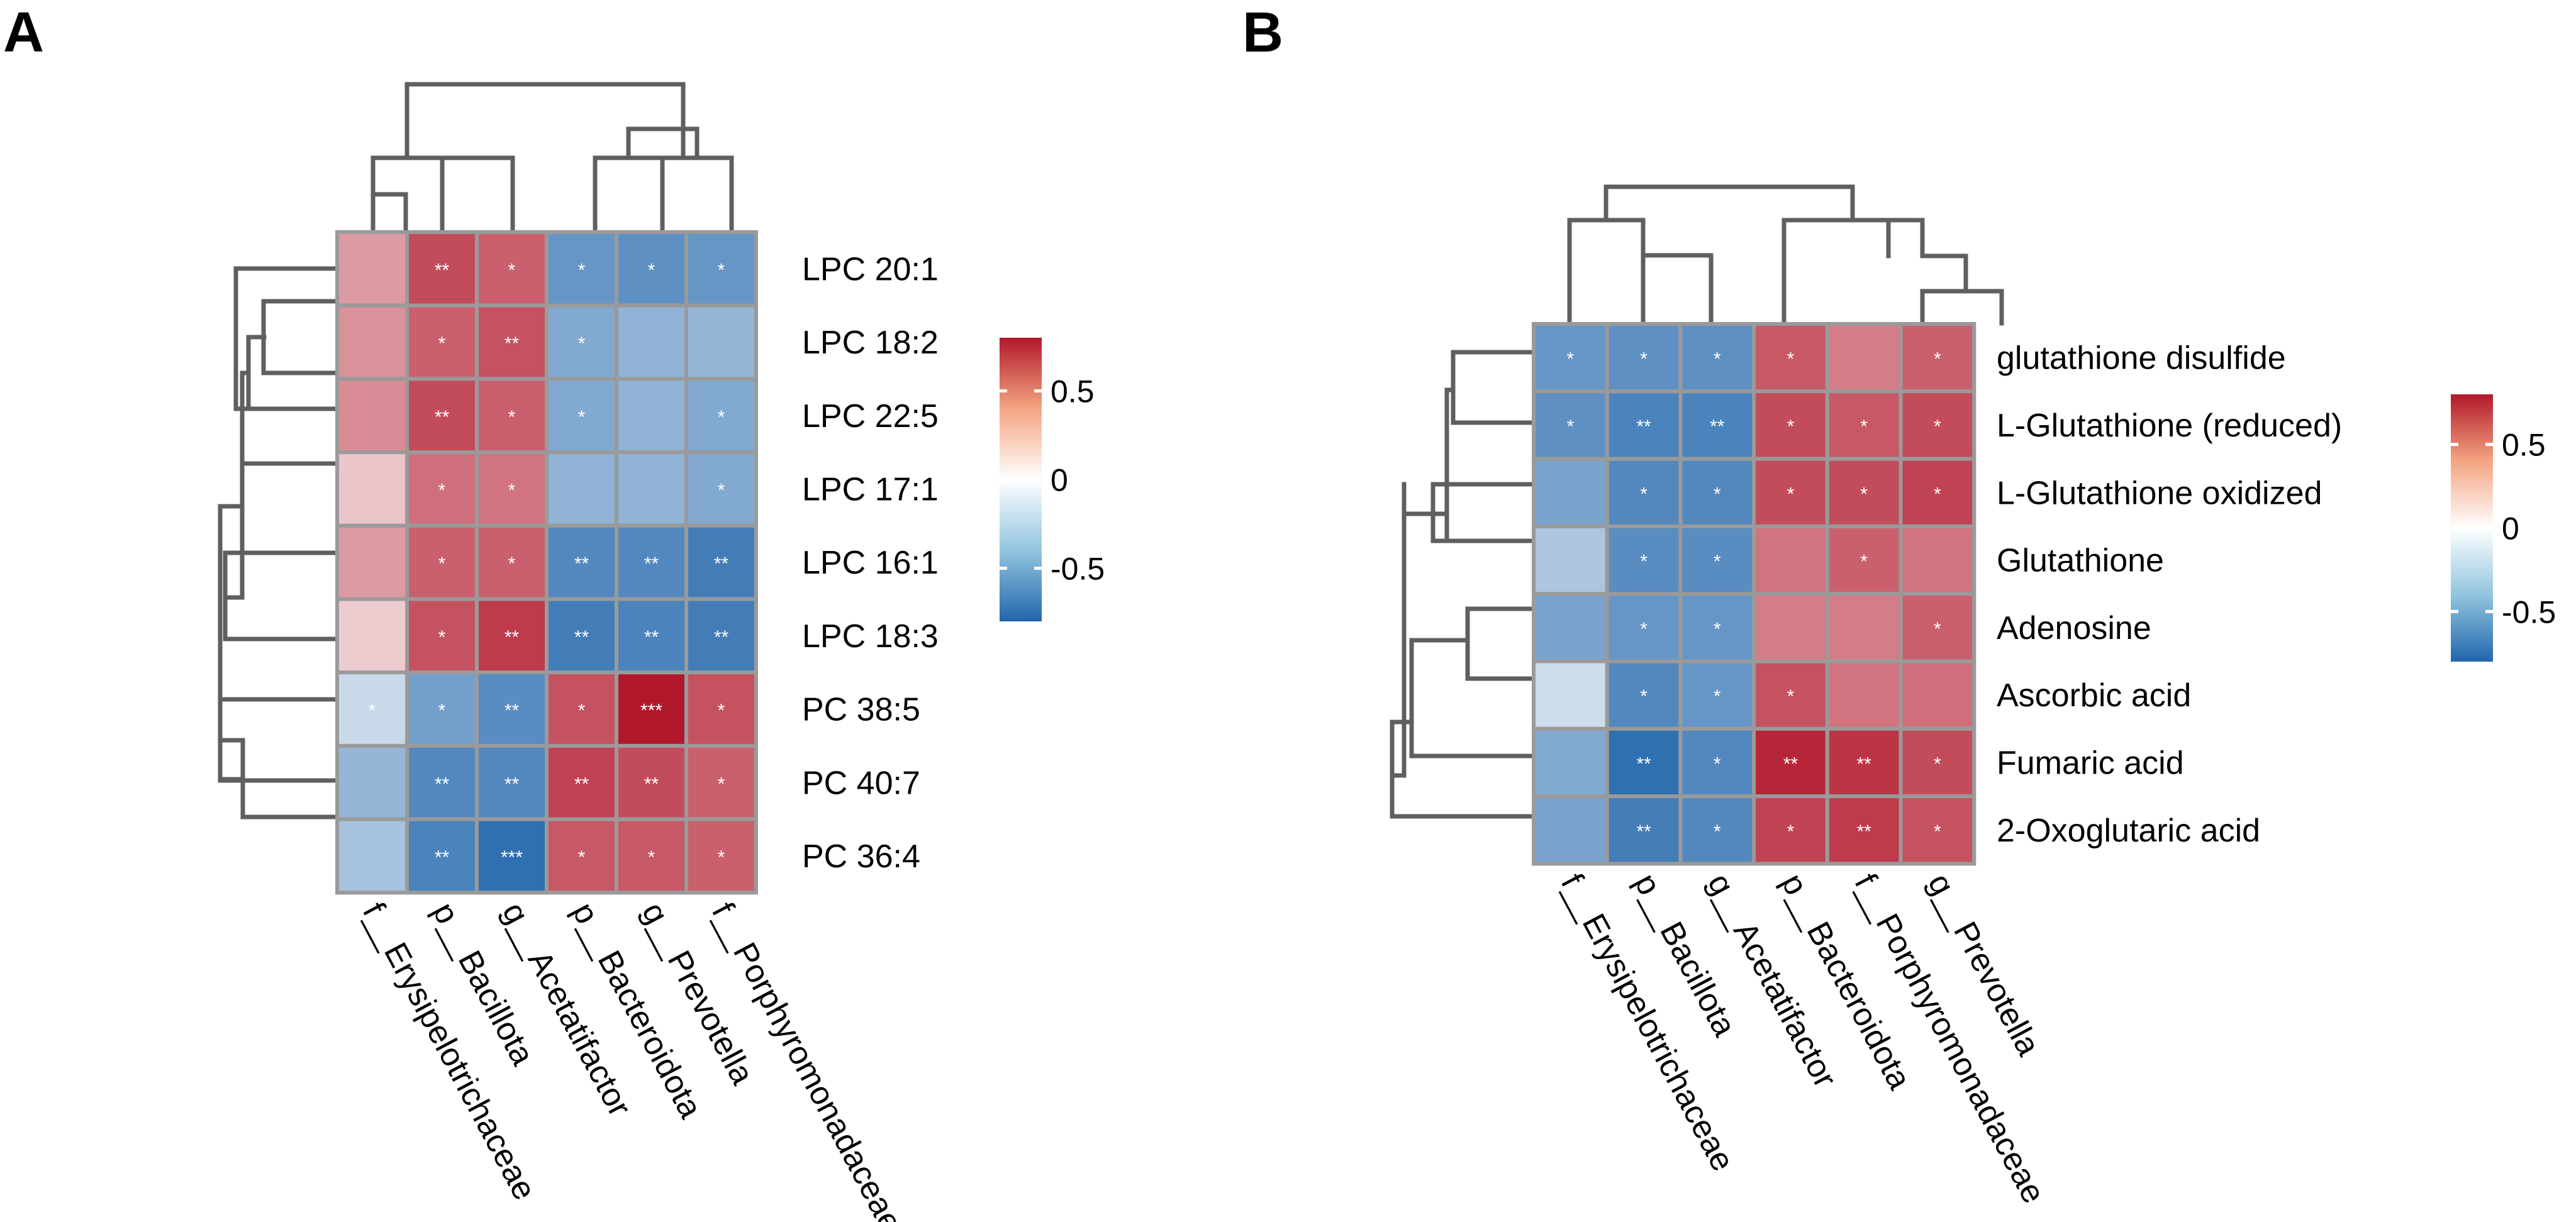 This screenshot has height=1222, width=2576. What do you see at coordinates (1052, 479) in the screenshot?
I see `panel-a-colorbar: -0.5 0 0.5` at bounding box center [1052, 479].